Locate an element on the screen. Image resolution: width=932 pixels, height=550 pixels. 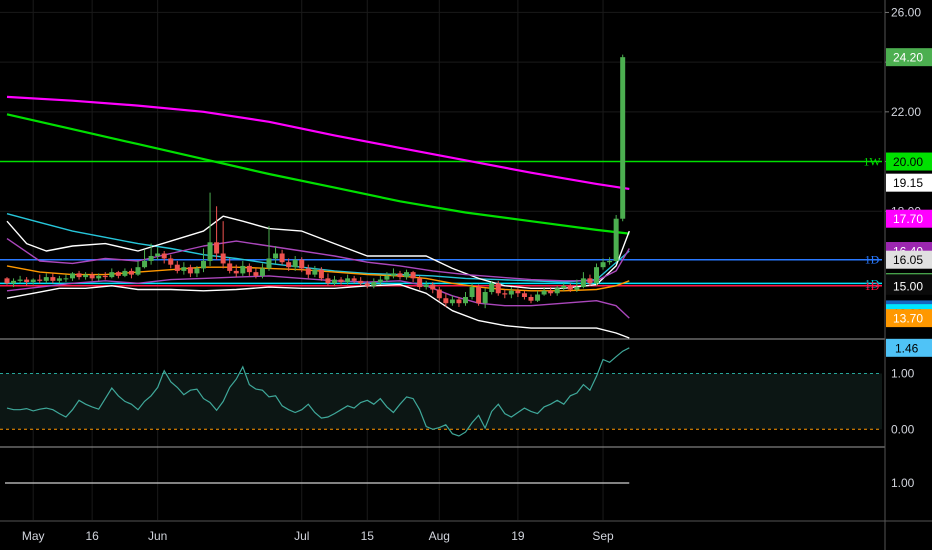
price-tag-11: 13.70 is located at coordinates (908, 319).